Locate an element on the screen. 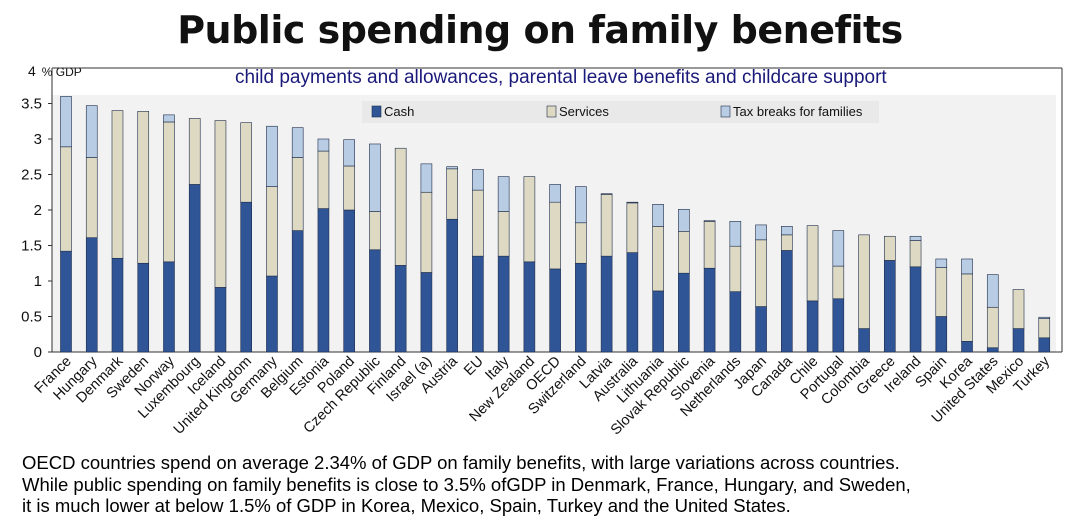 The height and width of the screenshot is (522, 1080). y-tick-label: 3.5 is located at coordinates (31, 104).